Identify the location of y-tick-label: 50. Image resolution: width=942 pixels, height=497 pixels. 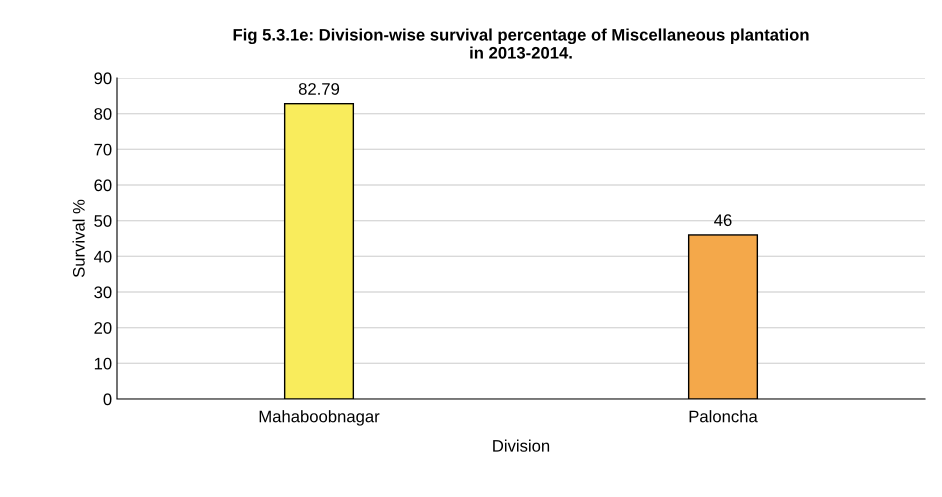
(103, 221).